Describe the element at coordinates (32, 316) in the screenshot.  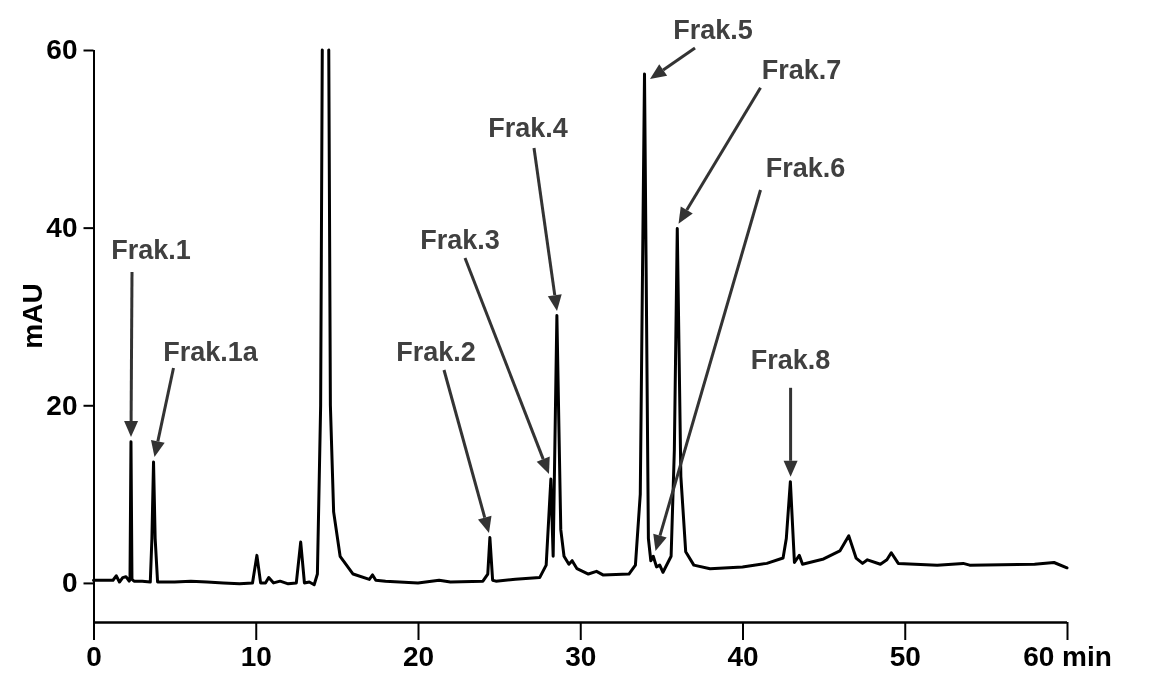
I see `y-axis-title: mAU` at that location.